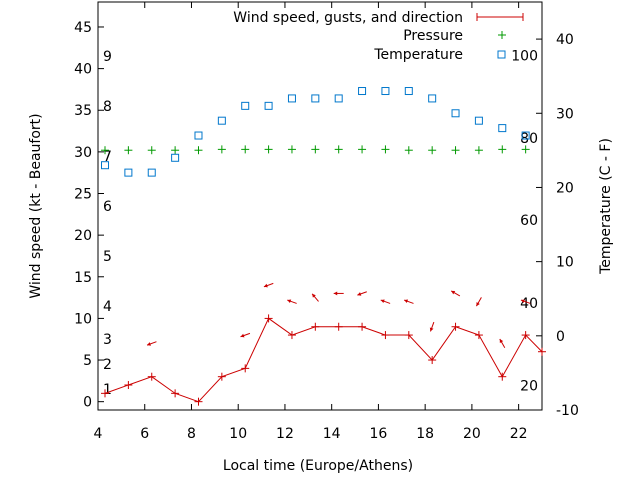  Describe the element at coordinates (502, 35) in the screenshot. I see `legend-swatch-pressure` at that location.